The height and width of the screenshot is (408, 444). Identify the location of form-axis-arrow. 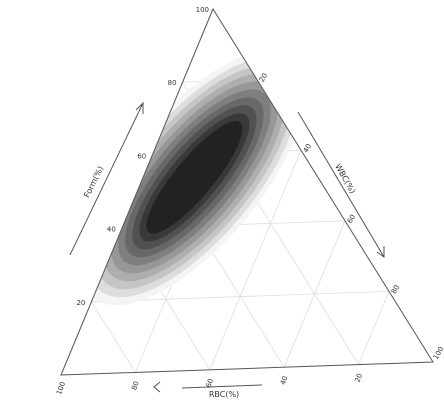
(106, 179).